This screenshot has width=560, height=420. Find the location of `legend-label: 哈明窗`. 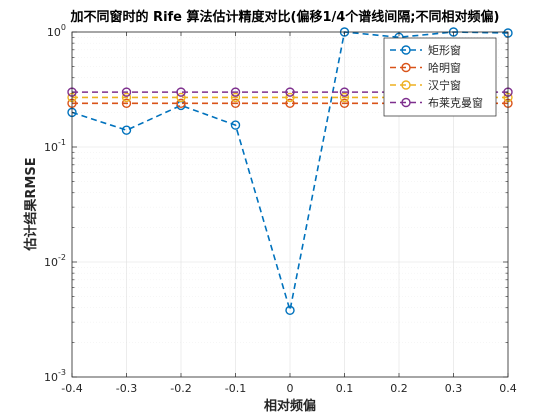

legend-label: 哈明窗 is located at coordinates (444, 68).